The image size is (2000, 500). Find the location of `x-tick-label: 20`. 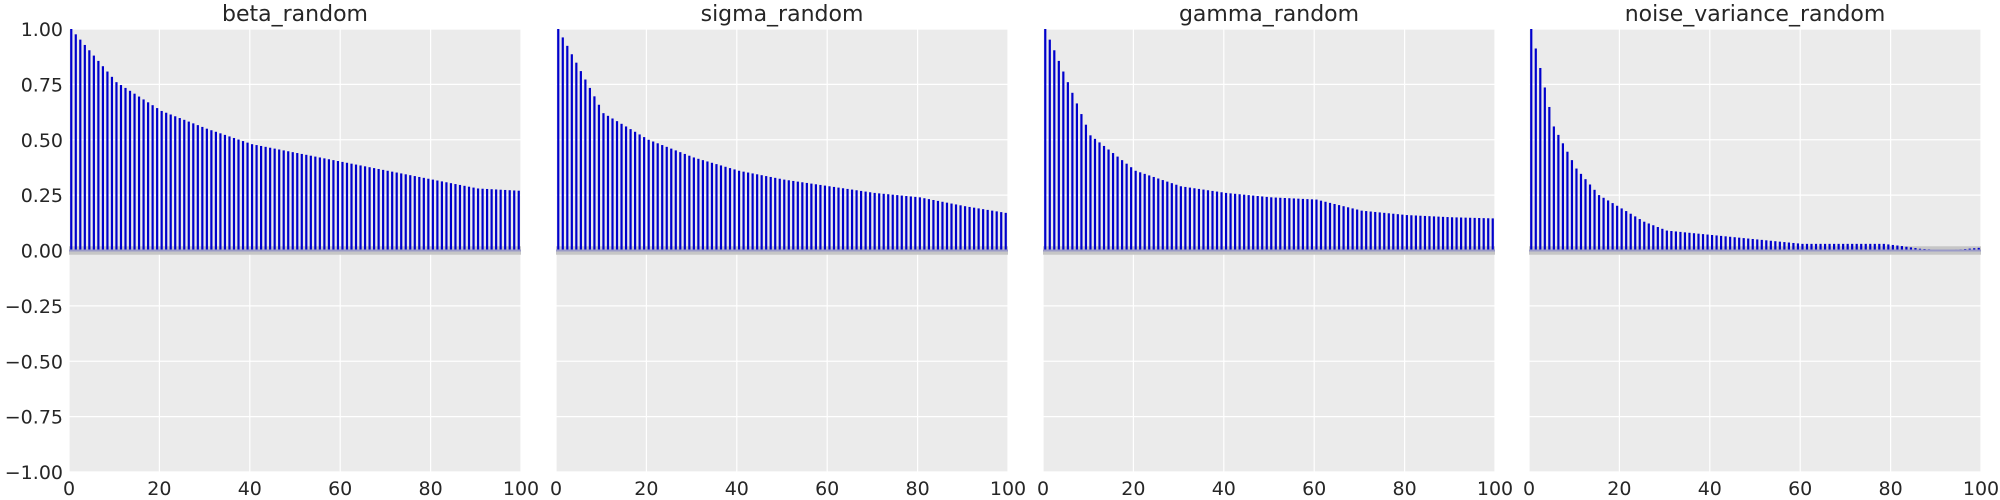

x-tick-label: 20 is located at coordinates (1619, 489).